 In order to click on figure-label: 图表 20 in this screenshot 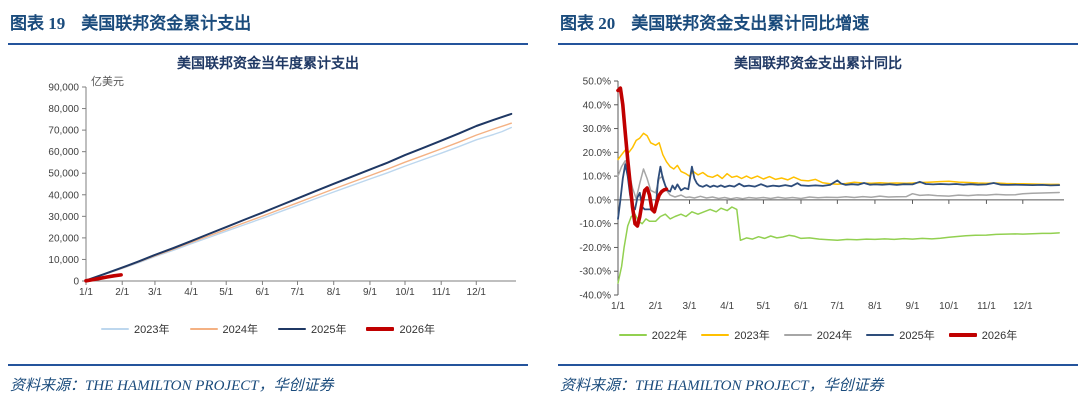, I will do `click(588, 23)`.